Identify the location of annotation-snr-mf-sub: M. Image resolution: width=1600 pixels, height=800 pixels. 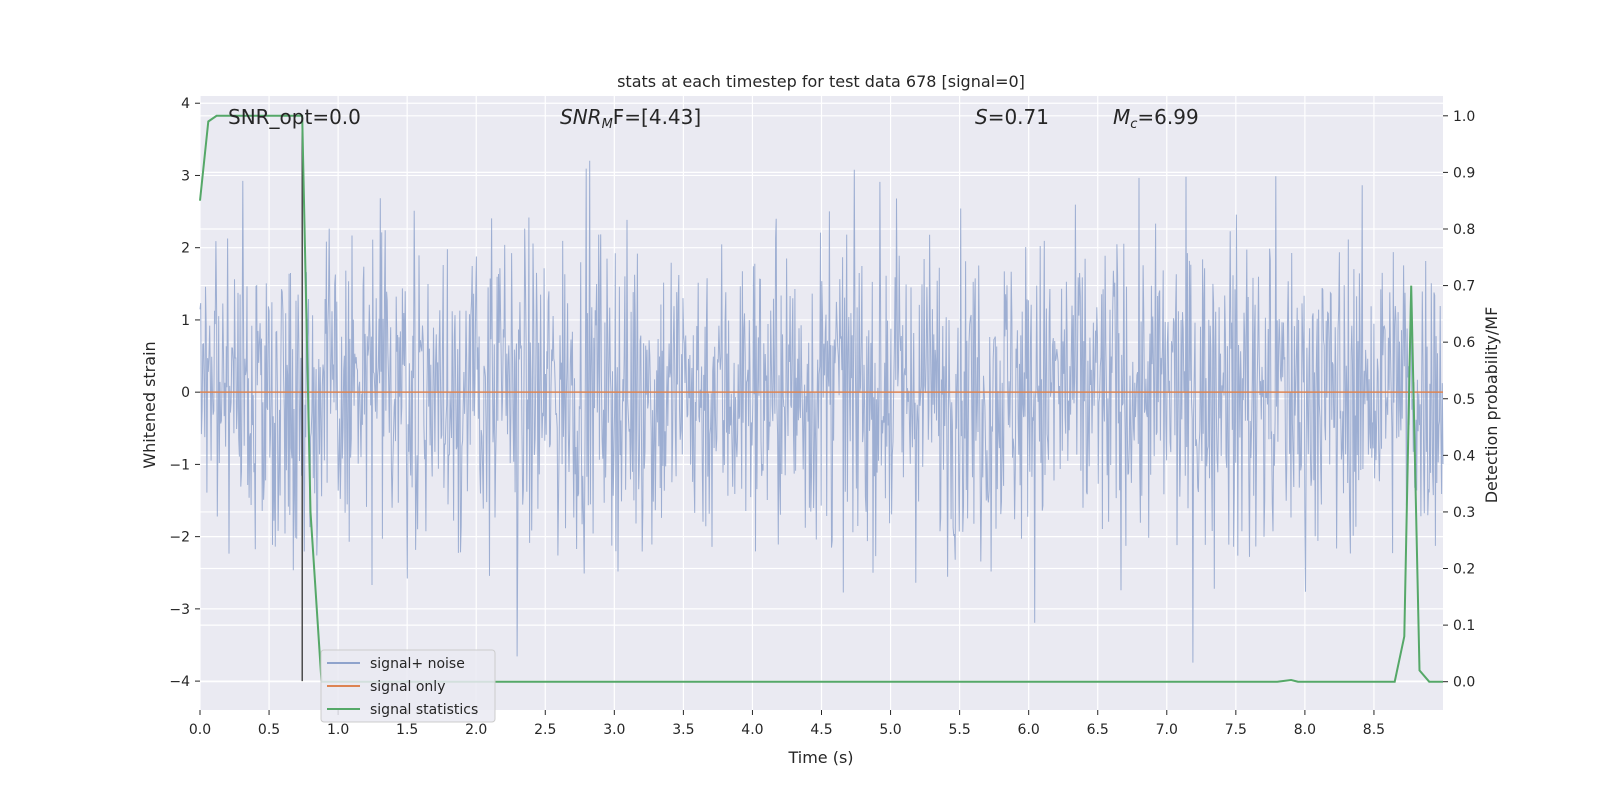
(607, 124).